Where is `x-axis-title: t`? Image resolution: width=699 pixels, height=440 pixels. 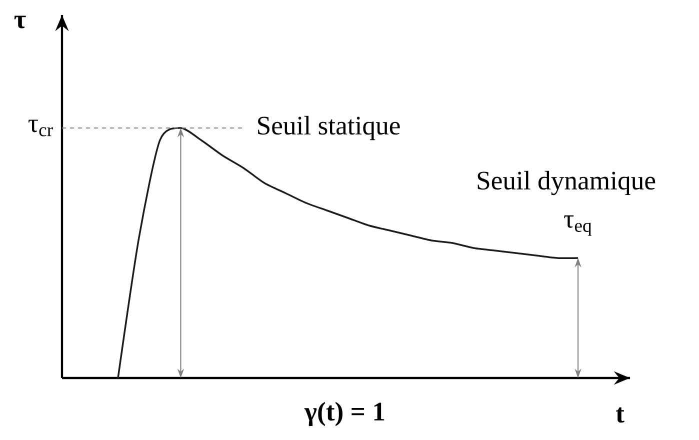 x-axis-title: t is located at coordinates (620, 415).